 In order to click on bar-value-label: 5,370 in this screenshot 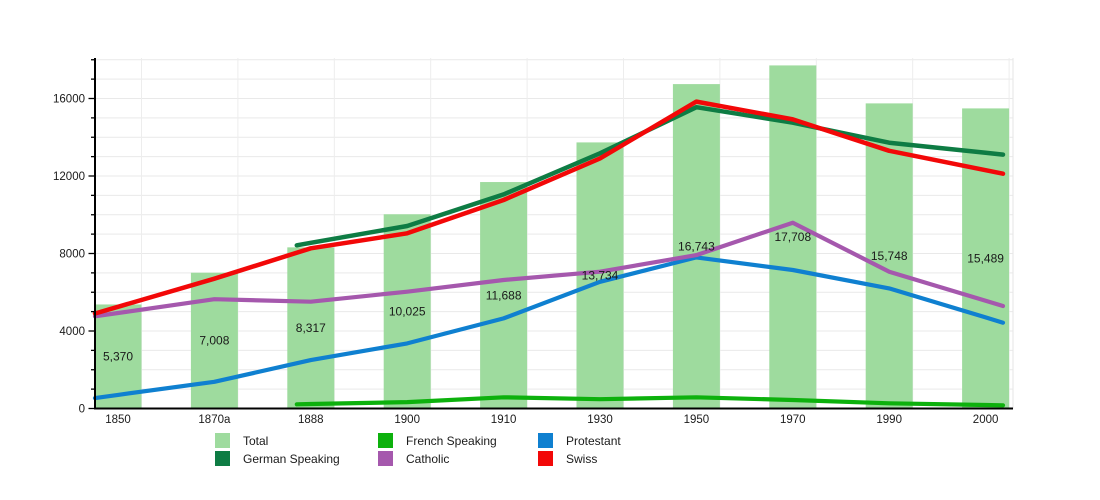, I will do `click(118, 356)`.